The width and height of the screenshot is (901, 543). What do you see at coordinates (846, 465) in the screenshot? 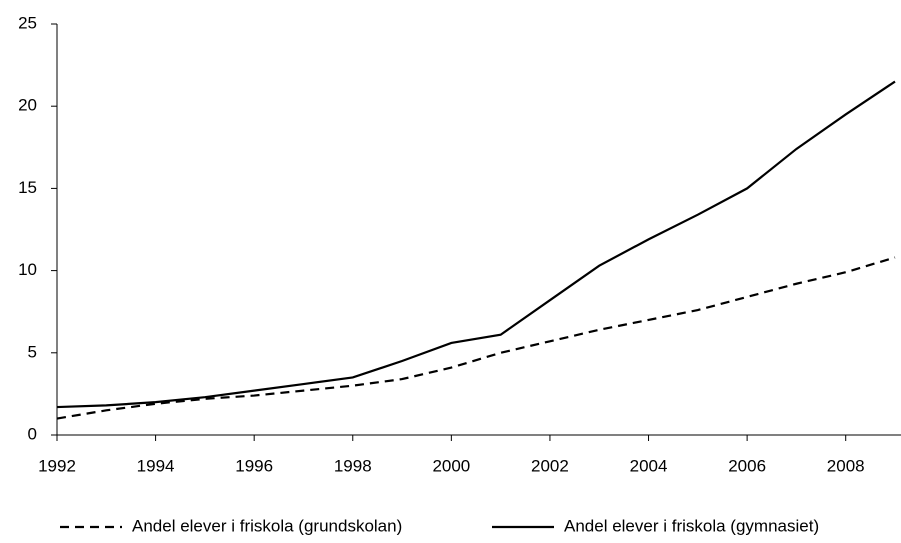
I see `x-tick-label: 2008` at bounding box center [846, 465].